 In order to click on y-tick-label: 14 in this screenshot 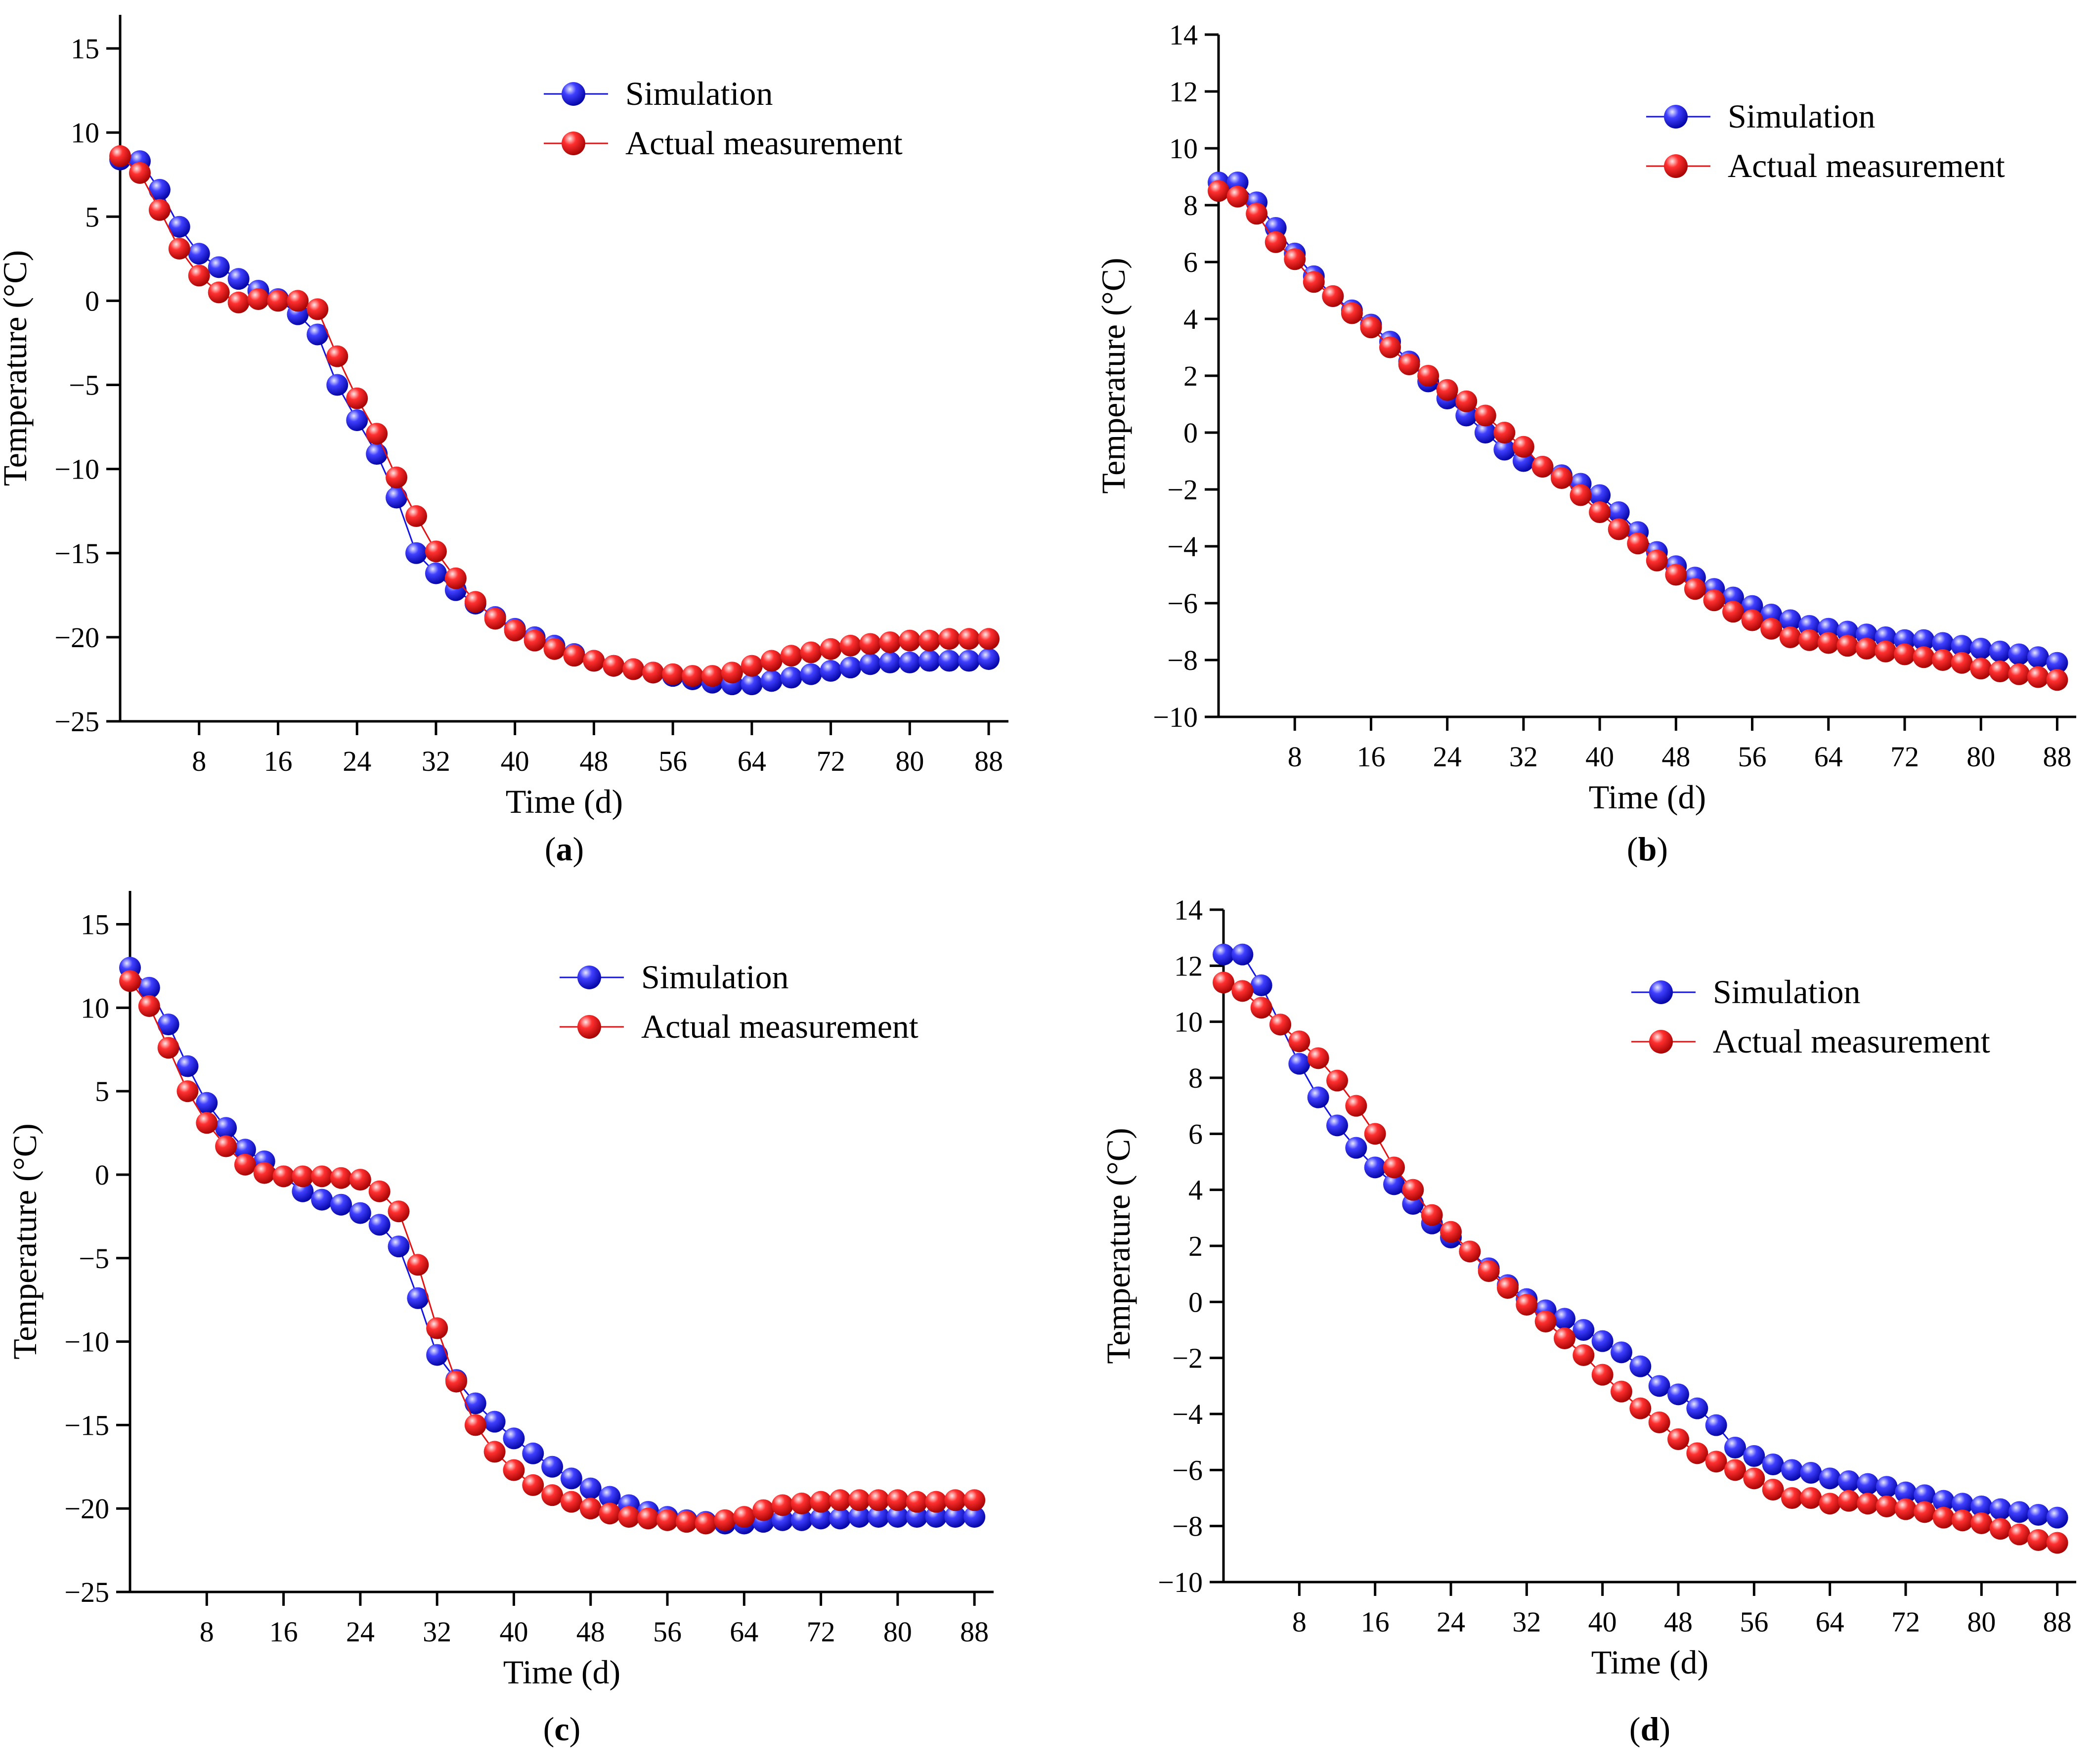, I will do `click(1188, 910)`.